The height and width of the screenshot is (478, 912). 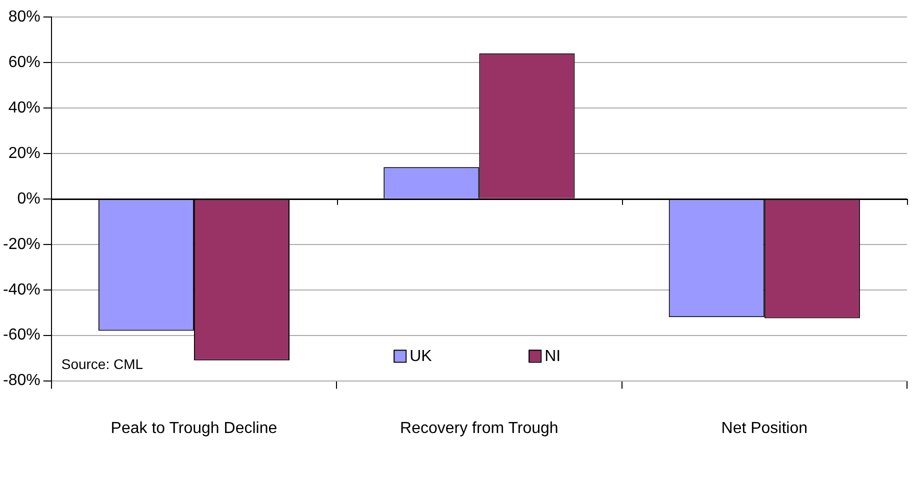 What do you see at coordinates (24, 107) in the screenshot?
I see `y-tick-label: 40%` at bounding box center [24, 107].